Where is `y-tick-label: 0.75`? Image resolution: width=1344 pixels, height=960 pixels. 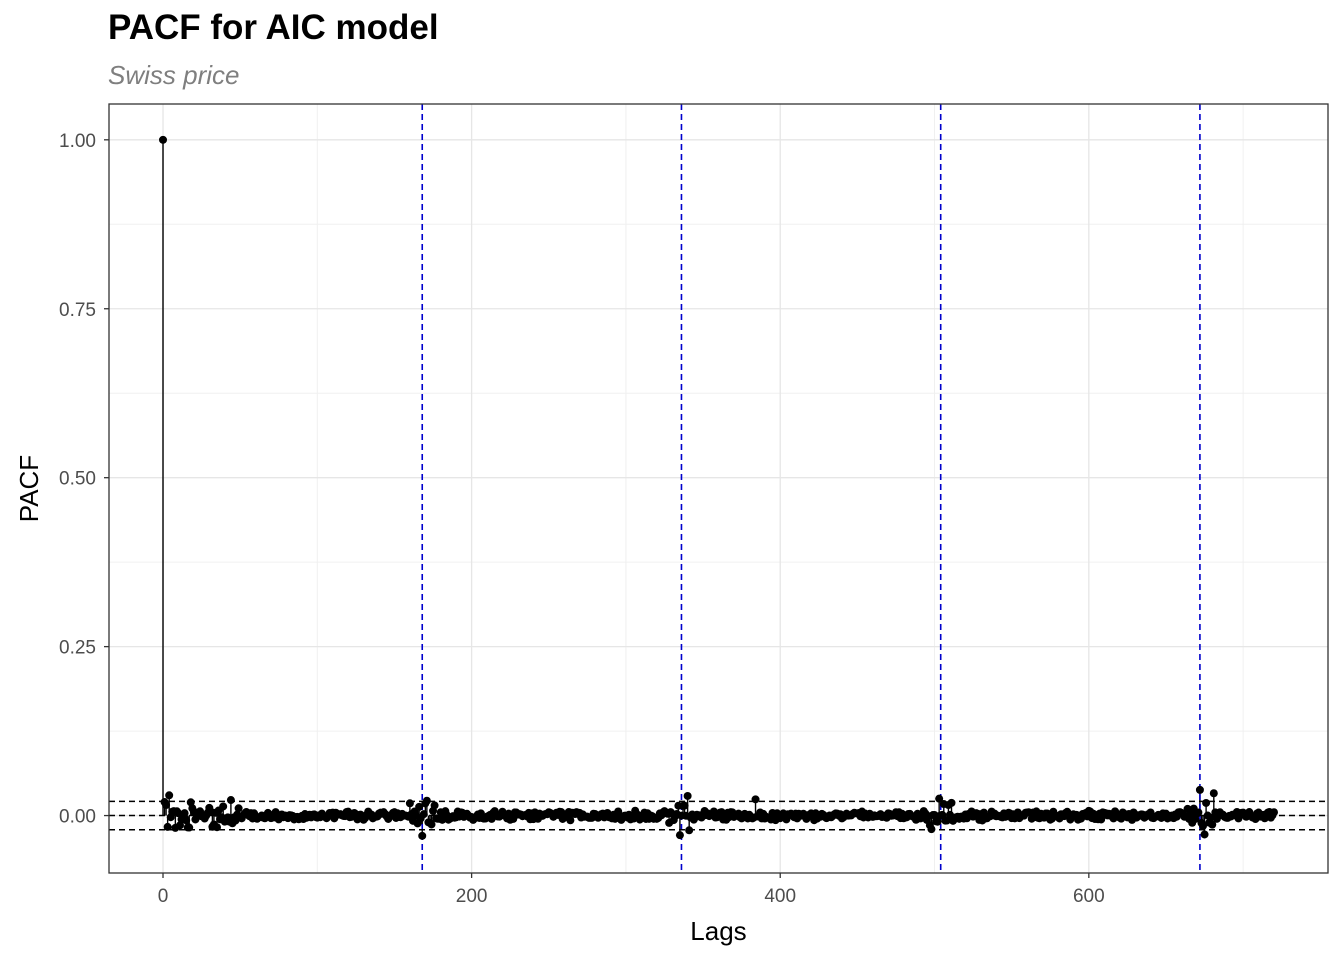
y-tick-label: 0.75 is located at coordinates (77, 310).